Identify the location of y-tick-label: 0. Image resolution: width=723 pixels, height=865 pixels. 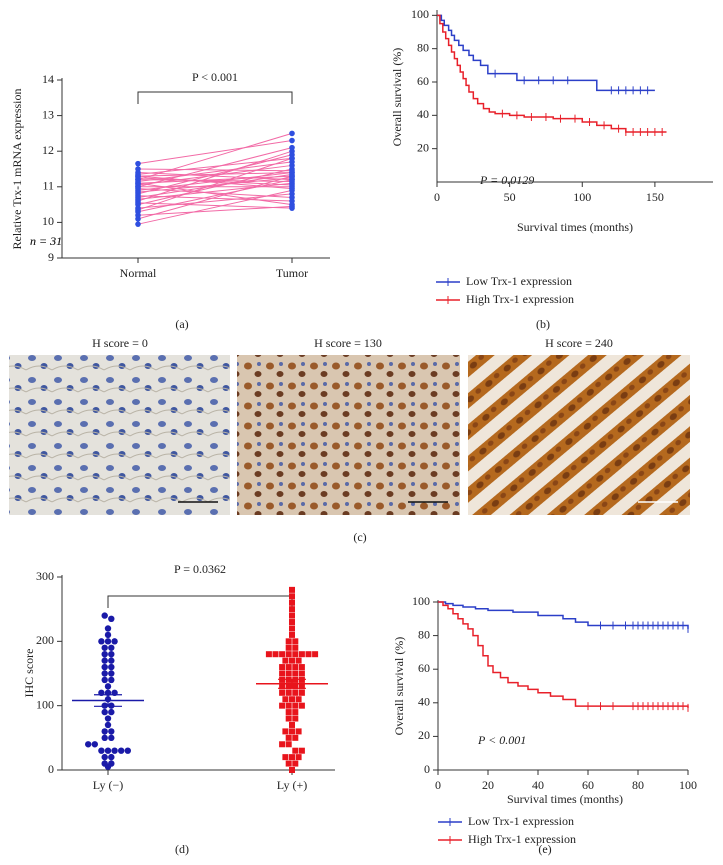
(427, 769).